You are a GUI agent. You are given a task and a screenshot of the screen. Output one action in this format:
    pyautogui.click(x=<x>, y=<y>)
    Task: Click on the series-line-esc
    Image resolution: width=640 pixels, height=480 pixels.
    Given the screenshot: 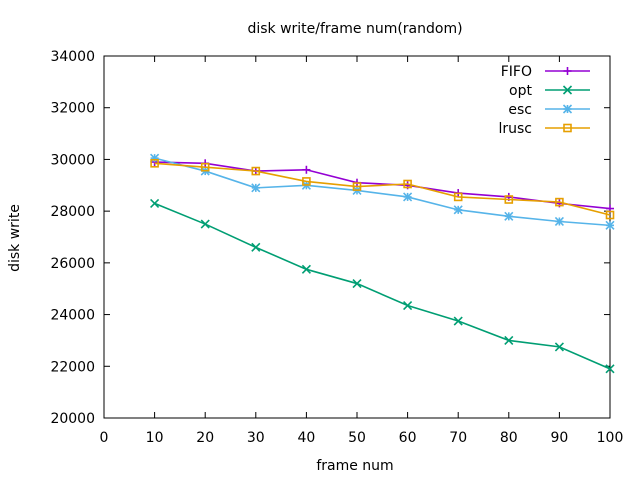 What is the action you would take?
    pyautogui.click(x=382, y=192)
    